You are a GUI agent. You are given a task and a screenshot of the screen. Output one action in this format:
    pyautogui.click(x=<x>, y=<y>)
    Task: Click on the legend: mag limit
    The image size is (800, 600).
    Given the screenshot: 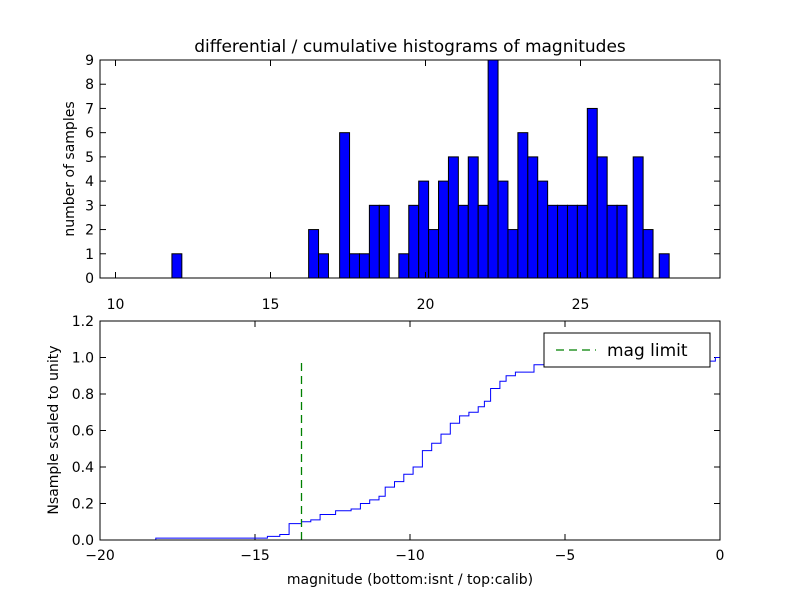 What is the action you would take?
    pyautogui.click(x=627, y=350)
    